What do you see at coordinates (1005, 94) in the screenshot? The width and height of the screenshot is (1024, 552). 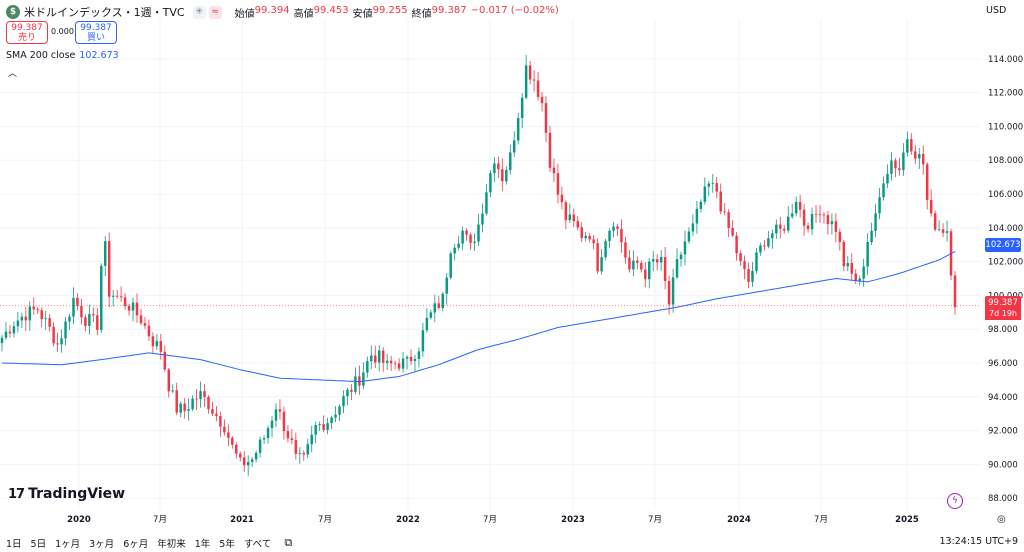 I see `y-tick-label: 112.000` at bounding box center [1005, 94].